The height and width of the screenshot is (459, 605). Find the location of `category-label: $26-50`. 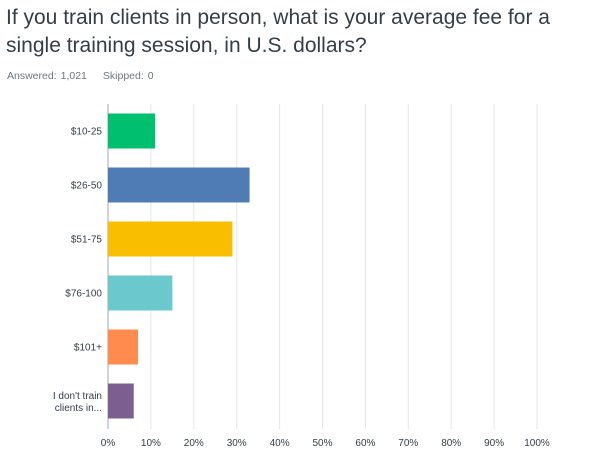

category-label: $26-50 is located at coordinates (87, 186).